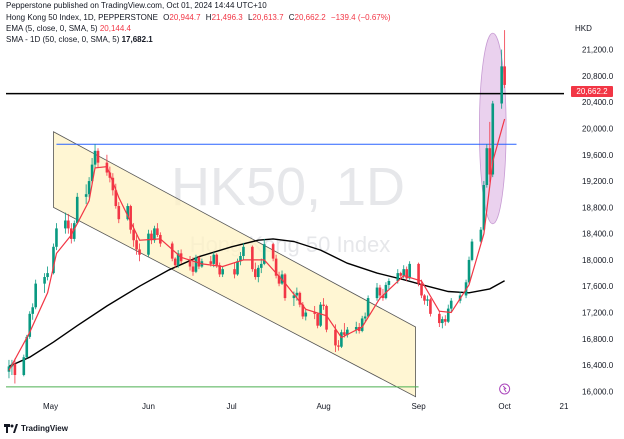 Image resolution: width=624 pixels, height=439 pixels. I want to click on y-tick-label: 16,000.0, so click(598, 391).